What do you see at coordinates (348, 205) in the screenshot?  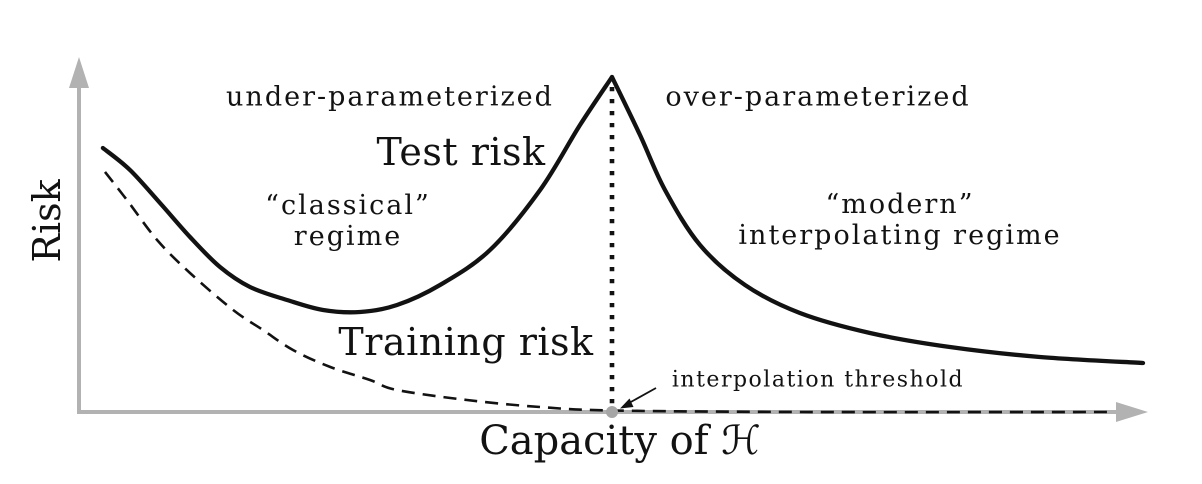 I see `classical-regime-line1: “classical”` at bounding box center [348, 205].